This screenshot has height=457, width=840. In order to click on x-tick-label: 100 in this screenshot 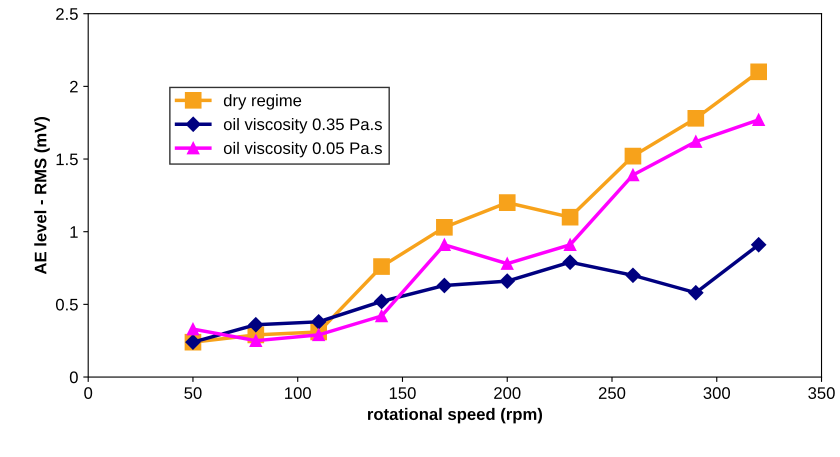, I will do `click(298, 393)`.